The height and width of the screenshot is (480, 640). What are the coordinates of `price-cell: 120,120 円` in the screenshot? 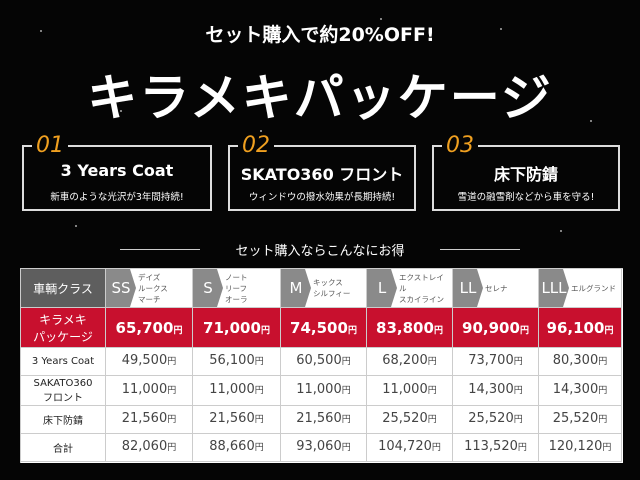 It's located at (580, 448).